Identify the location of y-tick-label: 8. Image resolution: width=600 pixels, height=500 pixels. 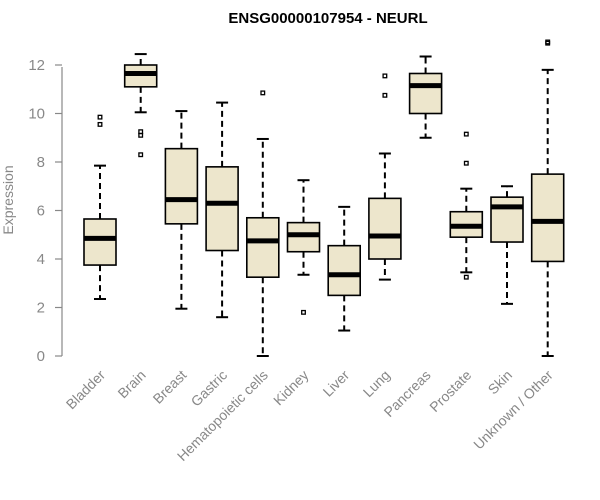
(41, 162).